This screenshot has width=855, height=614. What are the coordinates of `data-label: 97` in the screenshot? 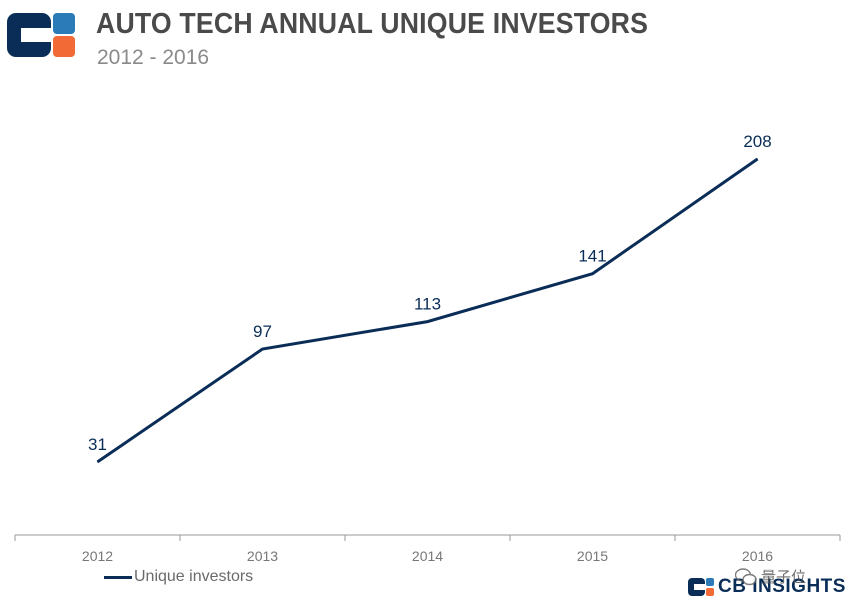 It's located at (262, 331).